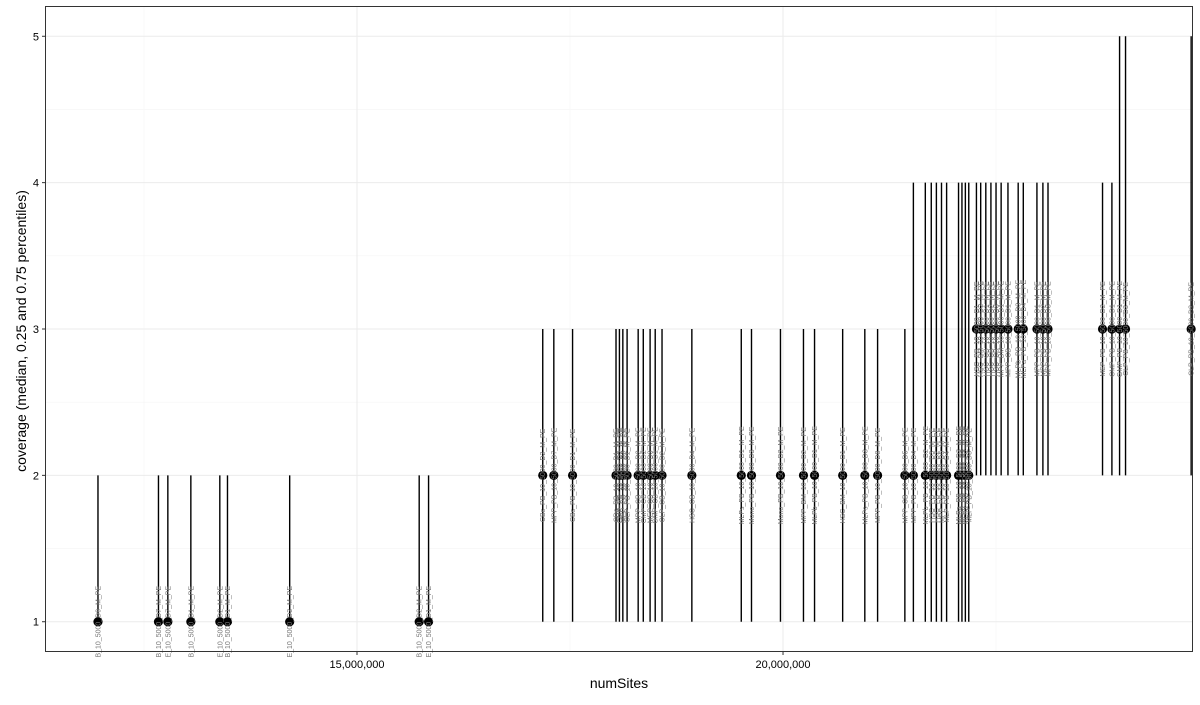  Describe the element at coordinates (692, 475) in the screenshot. I see `point-label: HSC_CB_10_5000_D4_M_PE` at that location.